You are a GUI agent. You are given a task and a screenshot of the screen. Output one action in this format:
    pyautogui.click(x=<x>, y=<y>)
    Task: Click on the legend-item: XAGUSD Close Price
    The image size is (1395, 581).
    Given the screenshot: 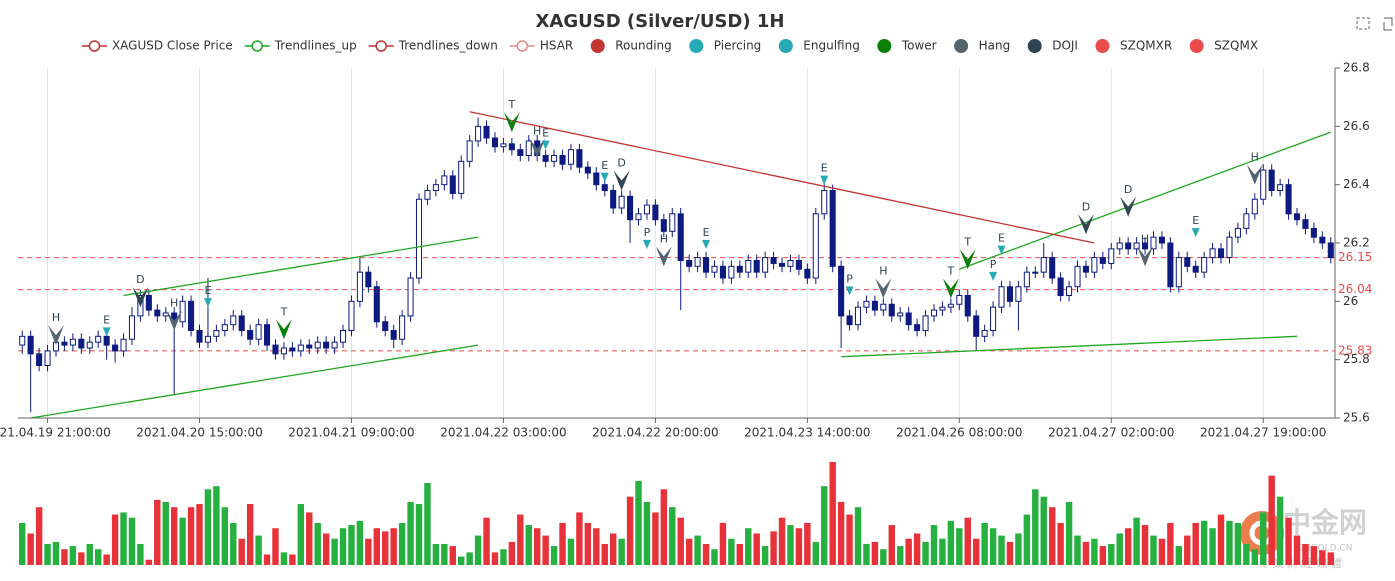 What is the action you would take?
    pyautogui.click(x=157, y=46)
    